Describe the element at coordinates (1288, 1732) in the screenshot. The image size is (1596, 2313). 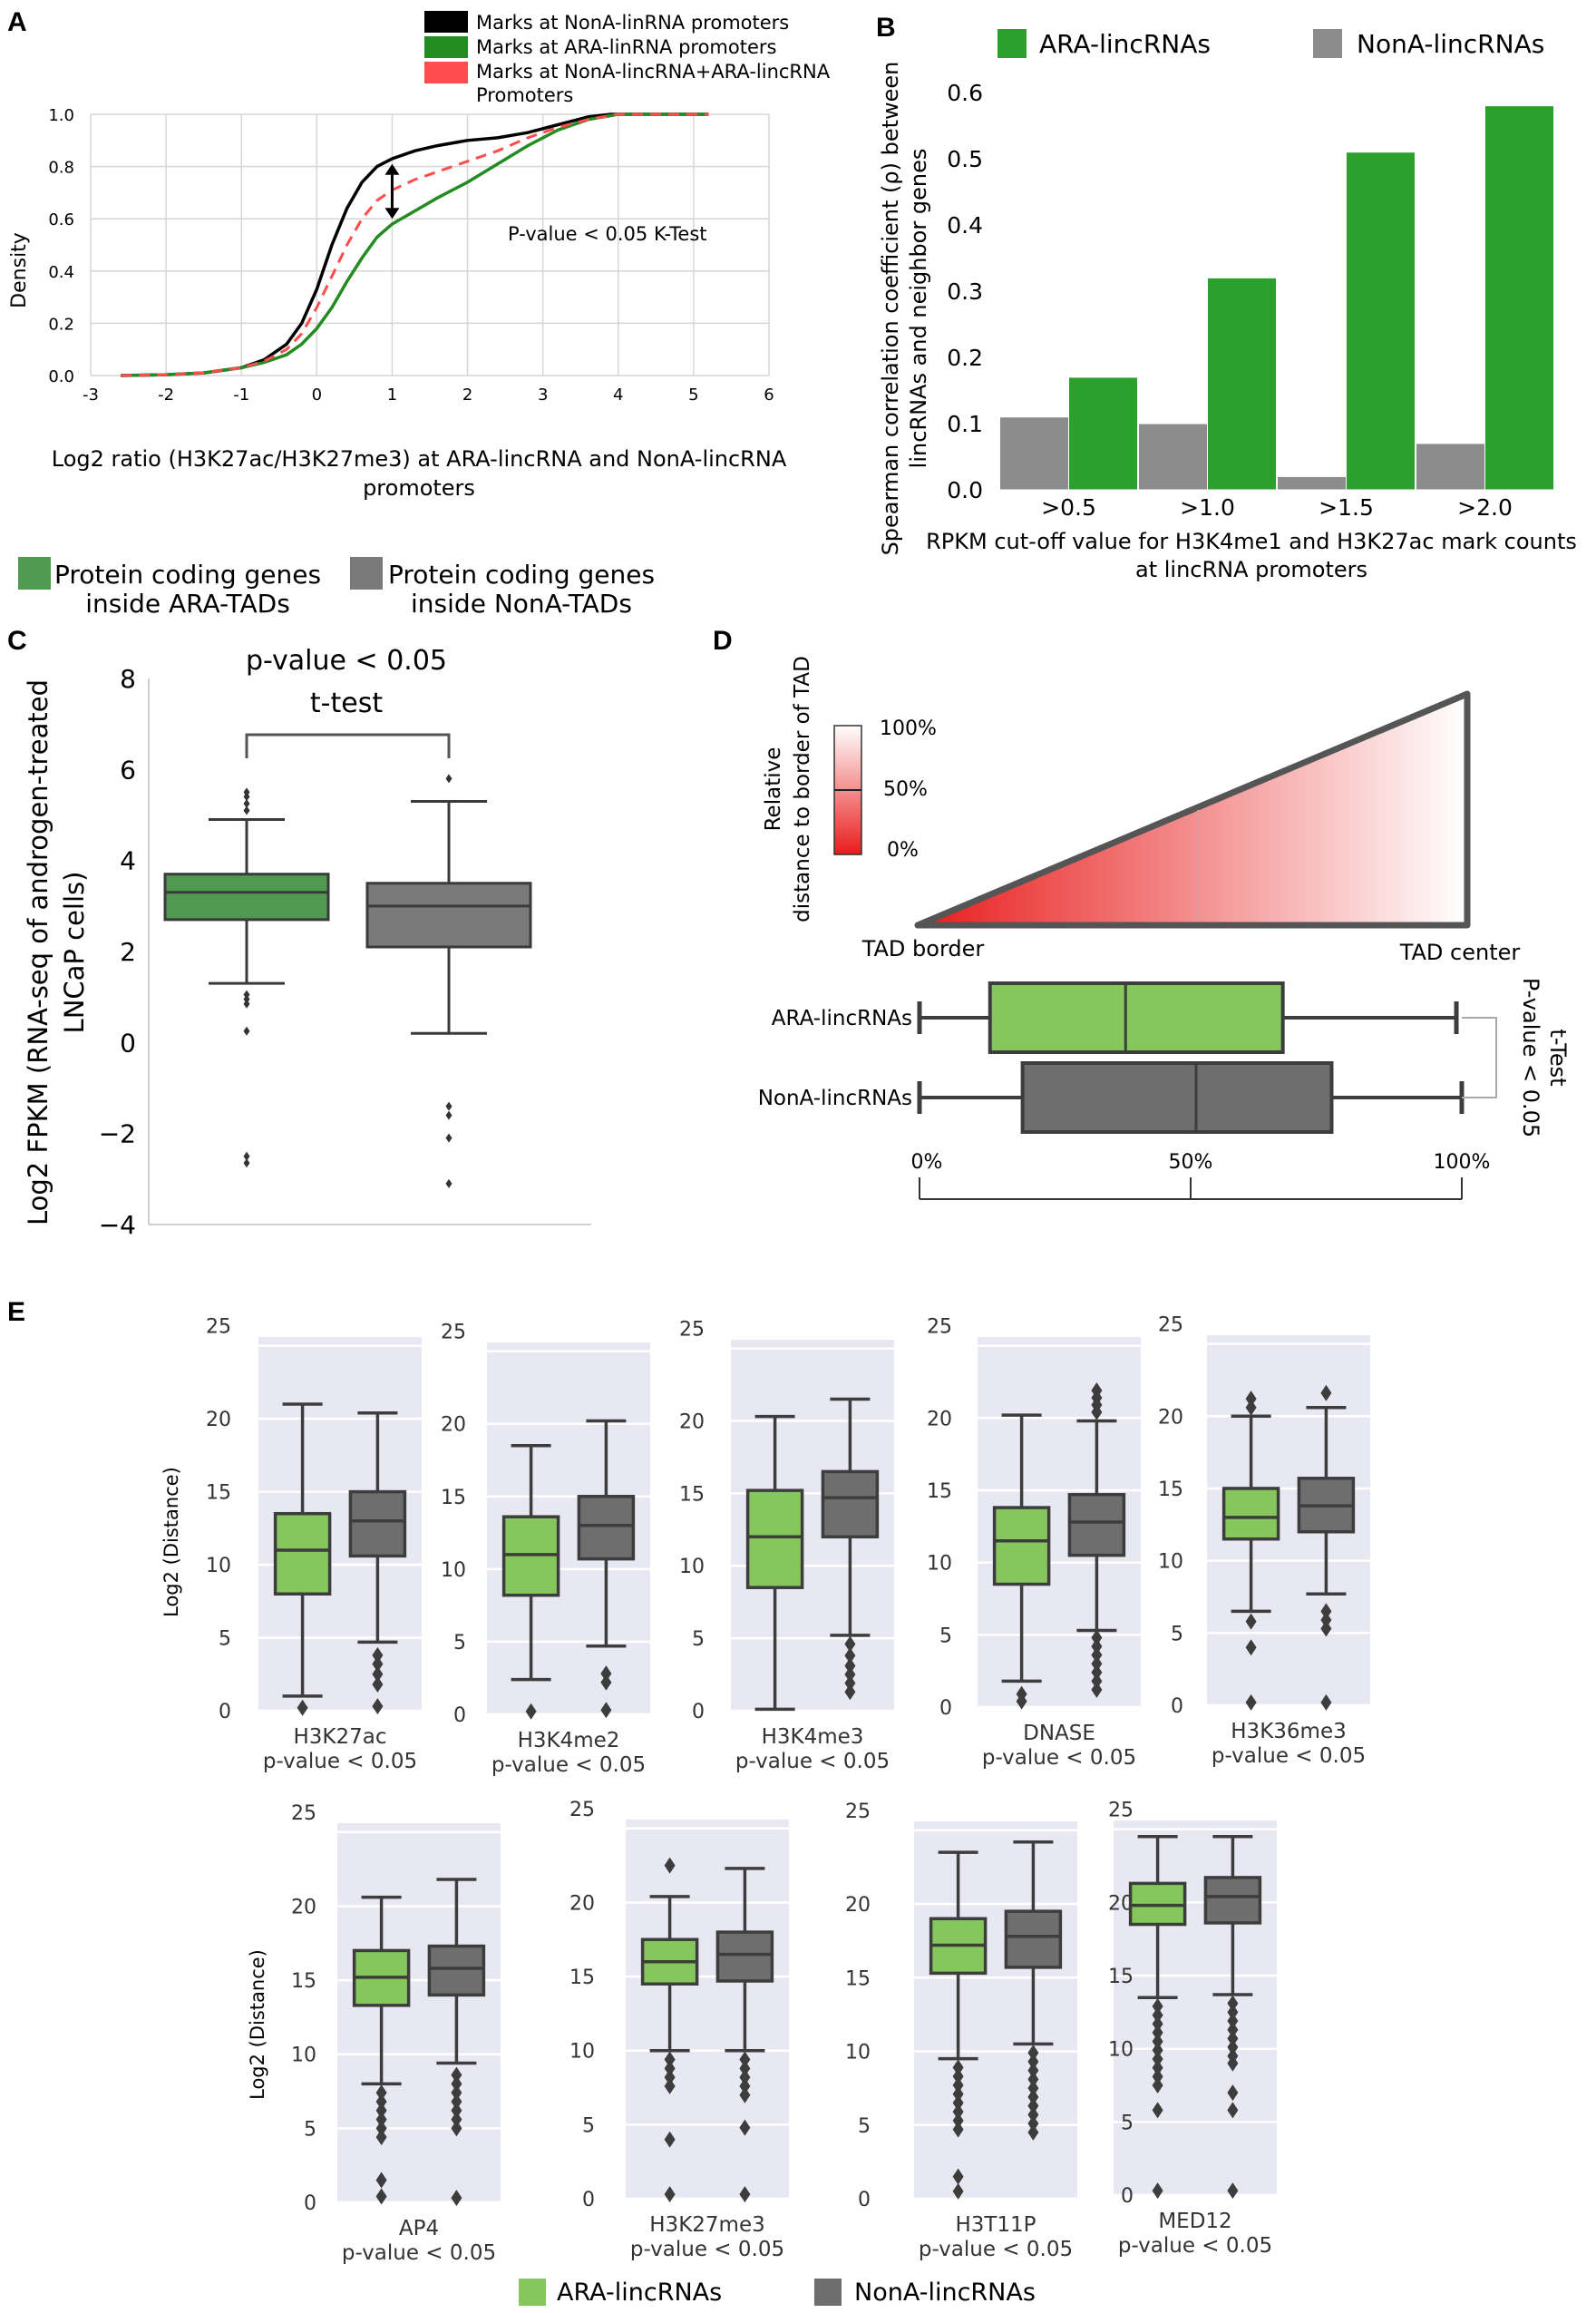
I see `subplot-mark-label: H3K36me3` at that location.